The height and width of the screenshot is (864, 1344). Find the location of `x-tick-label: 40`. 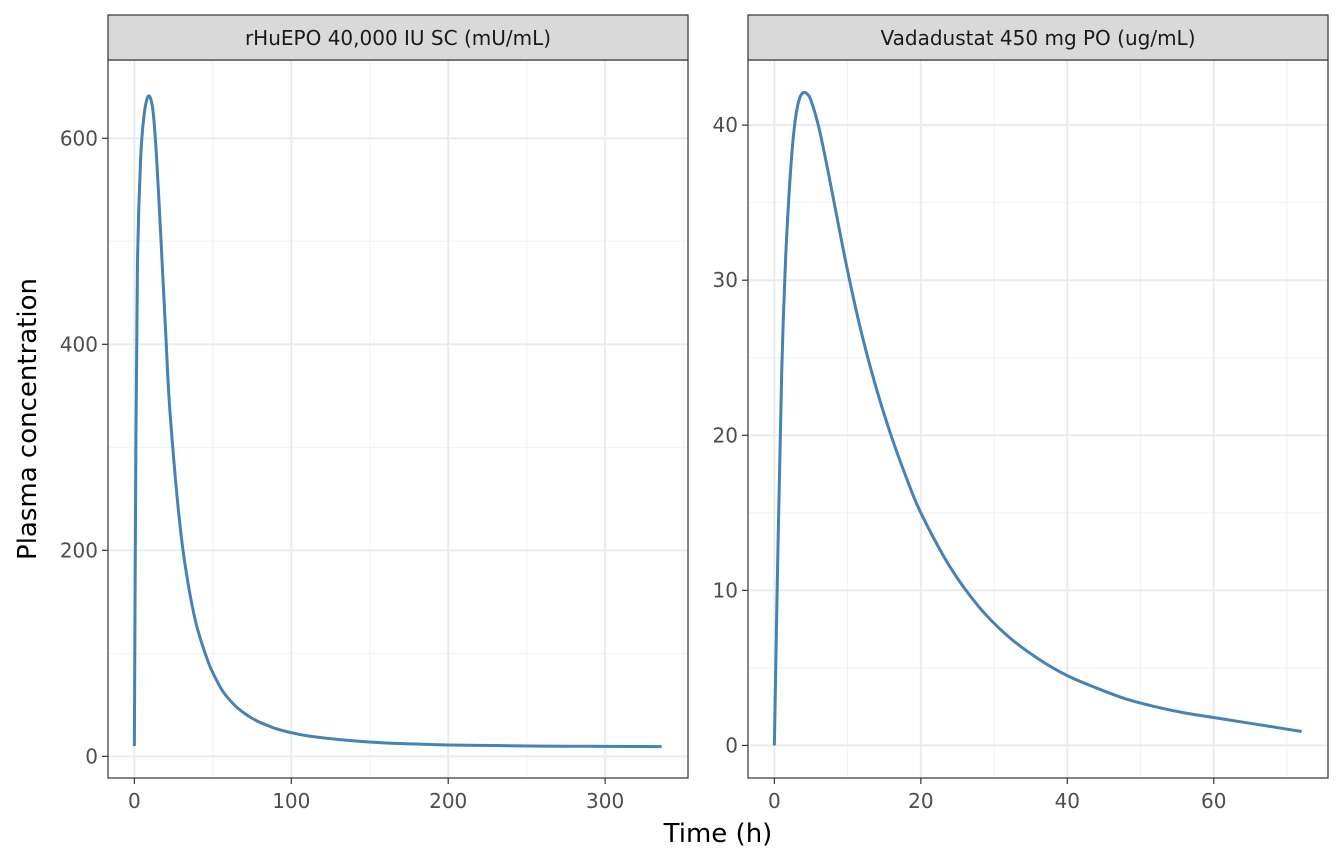

x-tick-label: 40 is located at coordinates (1067, 801).